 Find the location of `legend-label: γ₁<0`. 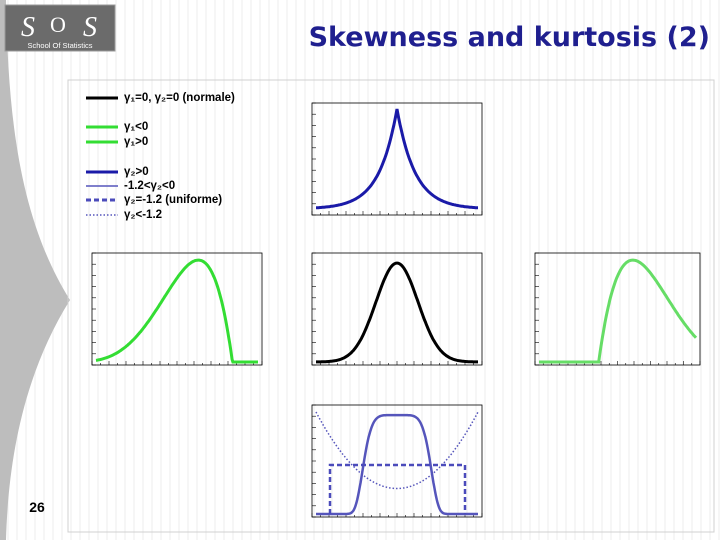

legend-label: γ₁<0 is located at coordinates (136, 127).